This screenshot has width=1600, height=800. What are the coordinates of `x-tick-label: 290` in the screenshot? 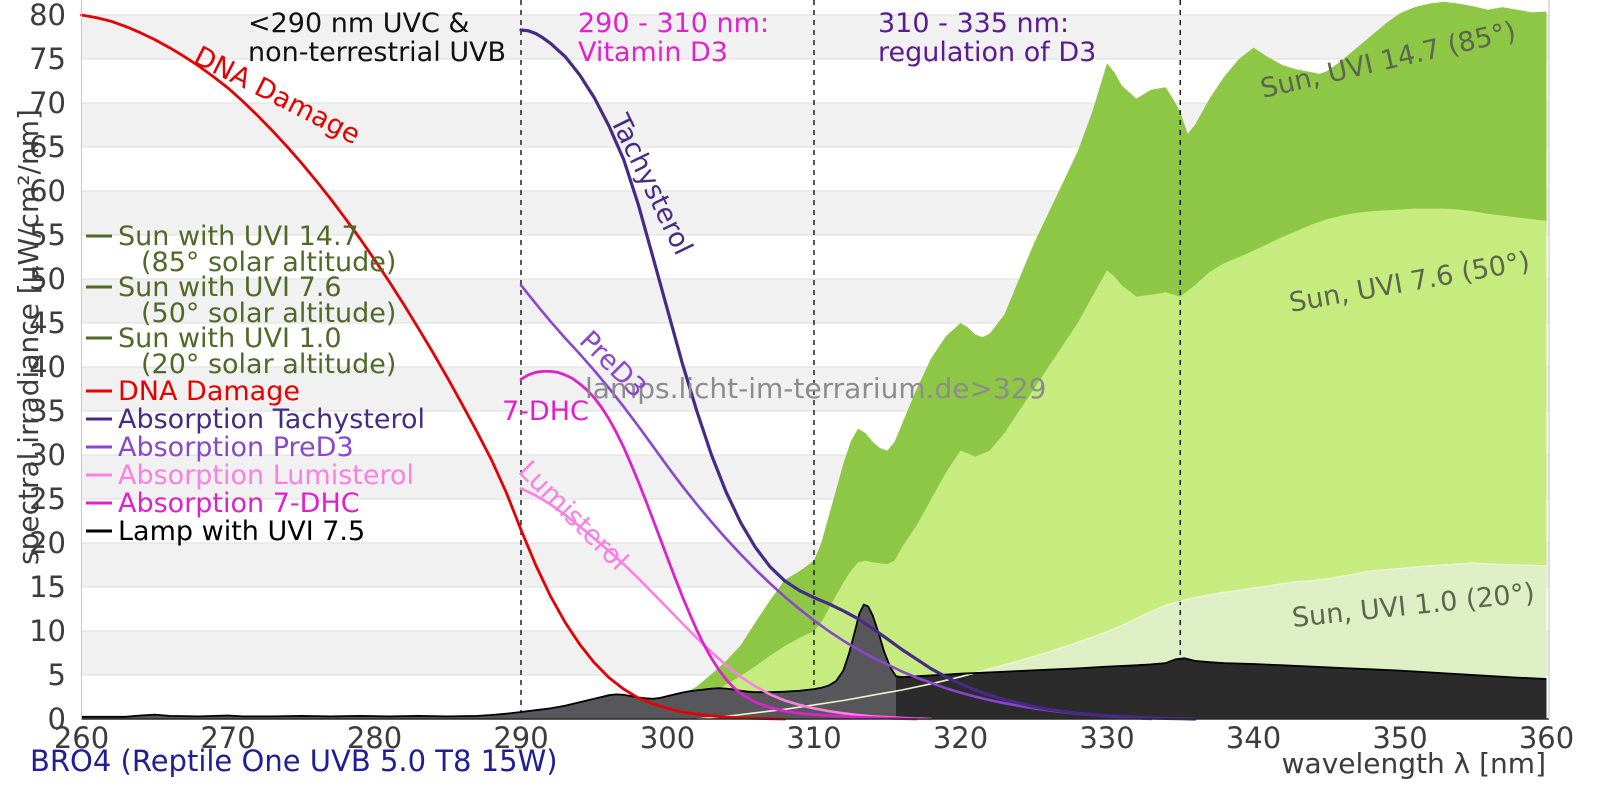 It's located at (520, 738).